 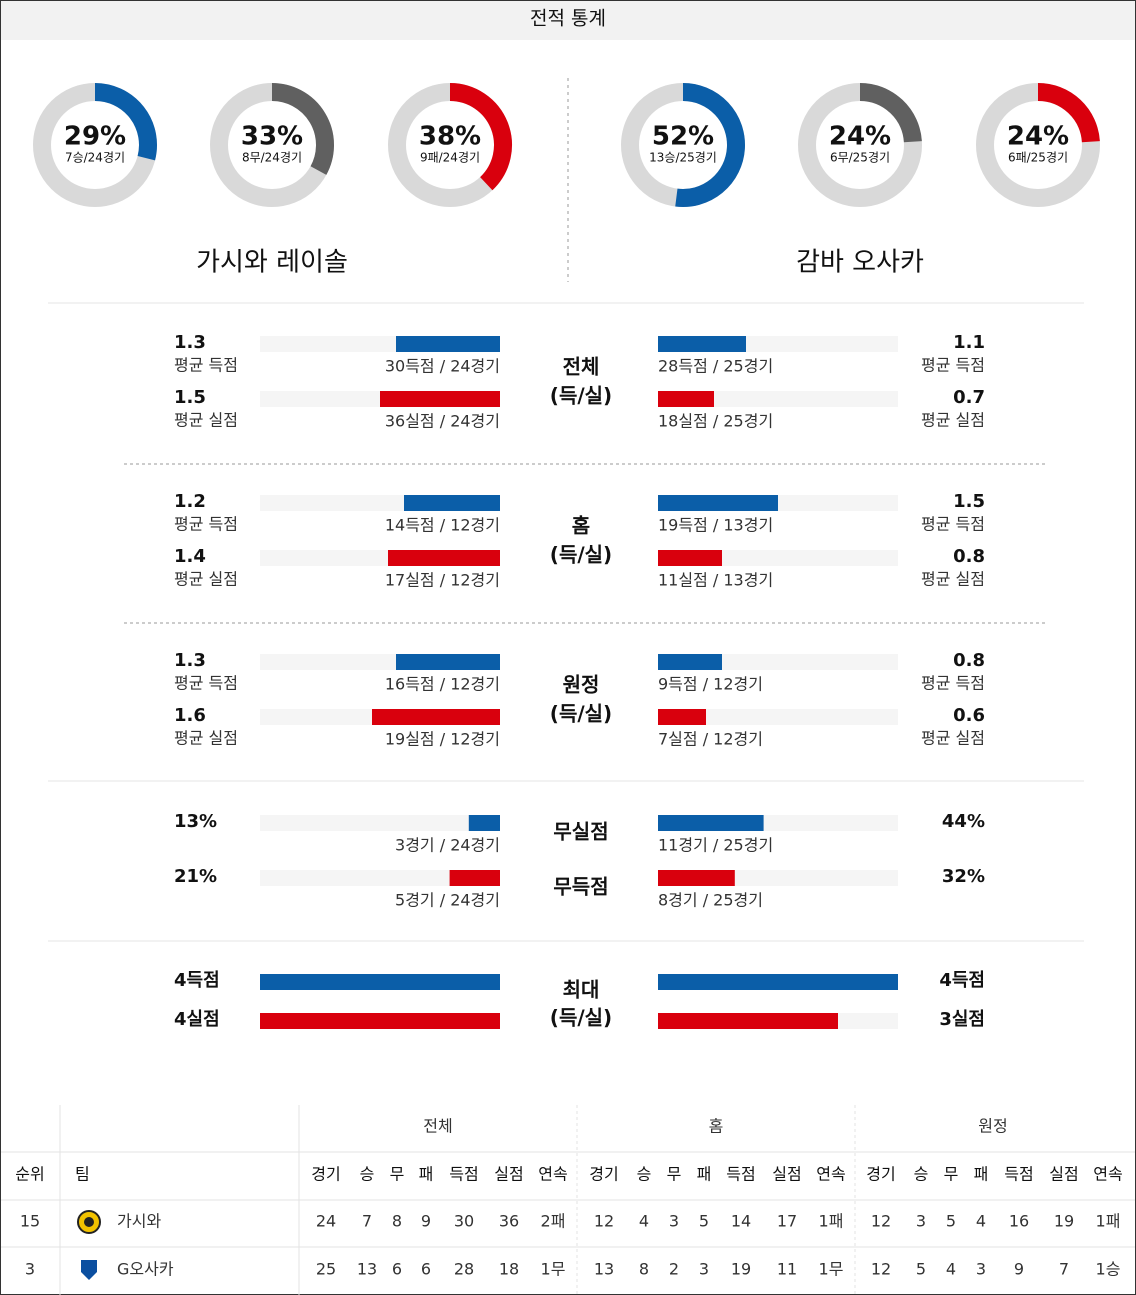 I want to click on stat-detail: 30득점 / 24경기, so click(x=442, y=366).